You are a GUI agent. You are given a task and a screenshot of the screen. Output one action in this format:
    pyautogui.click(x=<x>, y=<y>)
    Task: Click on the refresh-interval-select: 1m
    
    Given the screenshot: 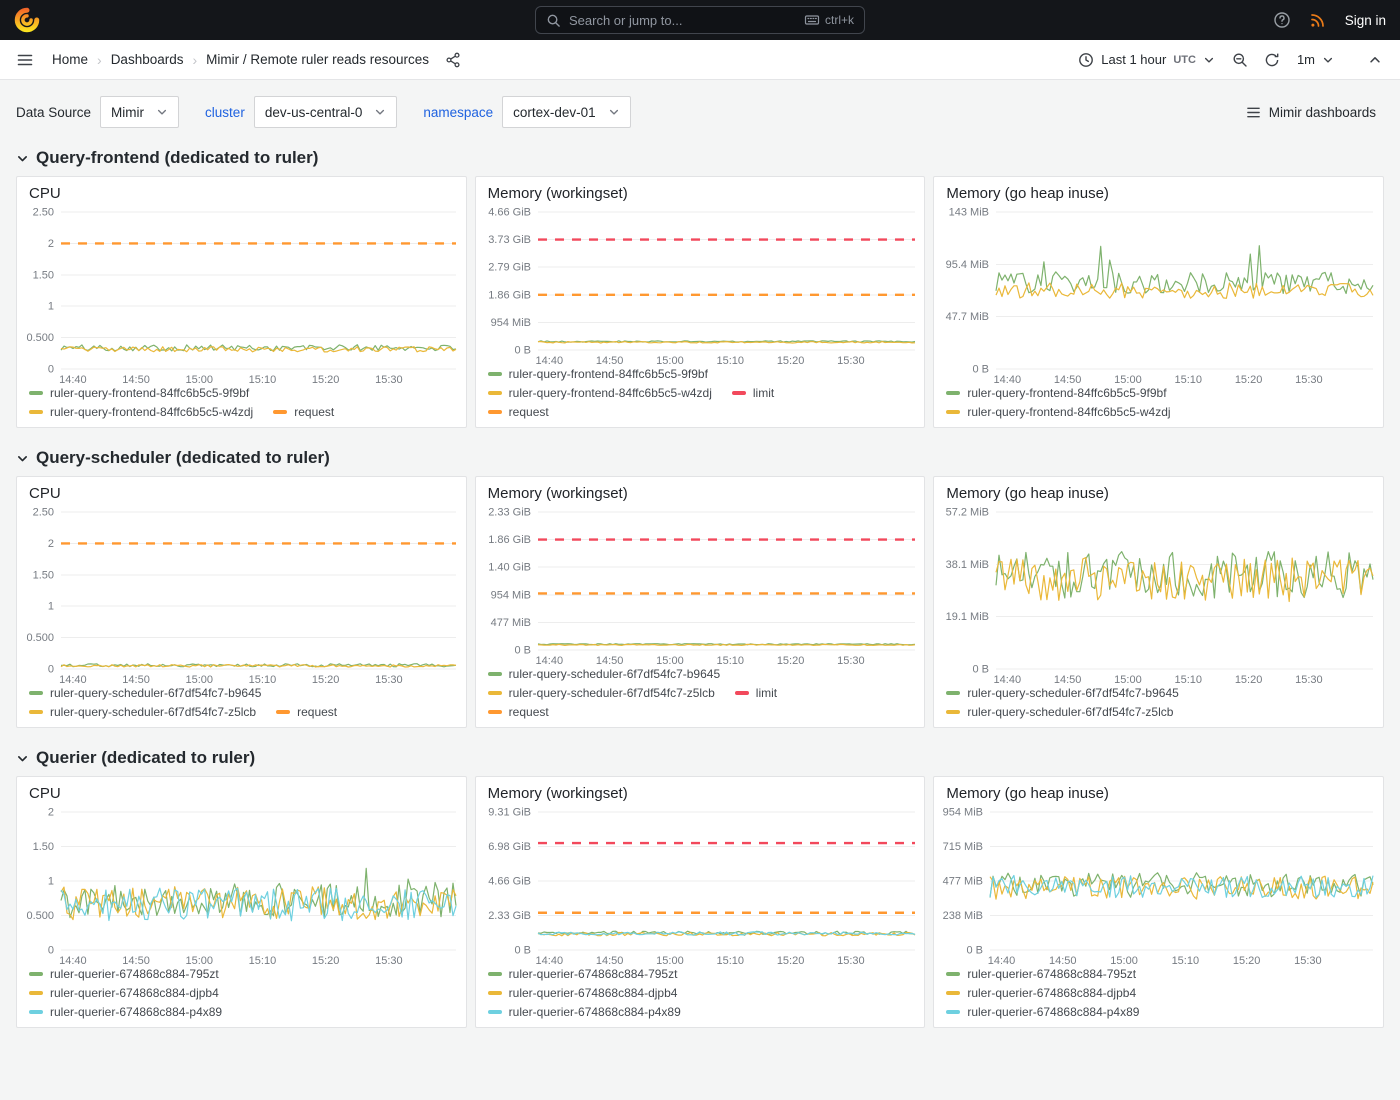 What is the action you would take?
    pyautogui.click(x=1315, y=60)
    